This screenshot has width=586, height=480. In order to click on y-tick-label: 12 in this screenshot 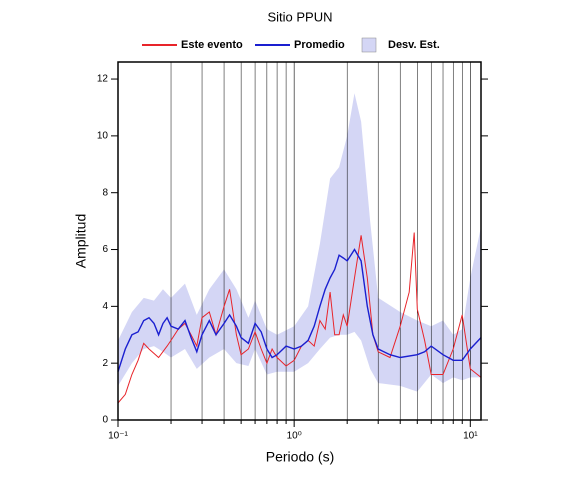, I will do `click(103, 79)`.